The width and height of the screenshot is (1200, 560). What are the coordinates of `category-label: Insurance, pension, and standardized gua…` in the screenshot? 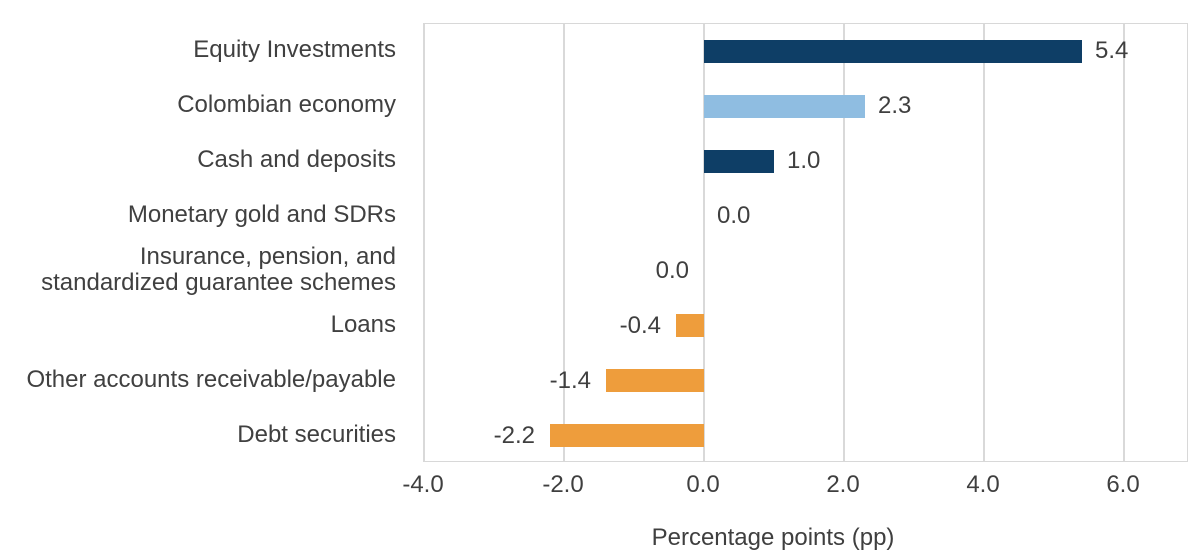 It's located at (218, 269).